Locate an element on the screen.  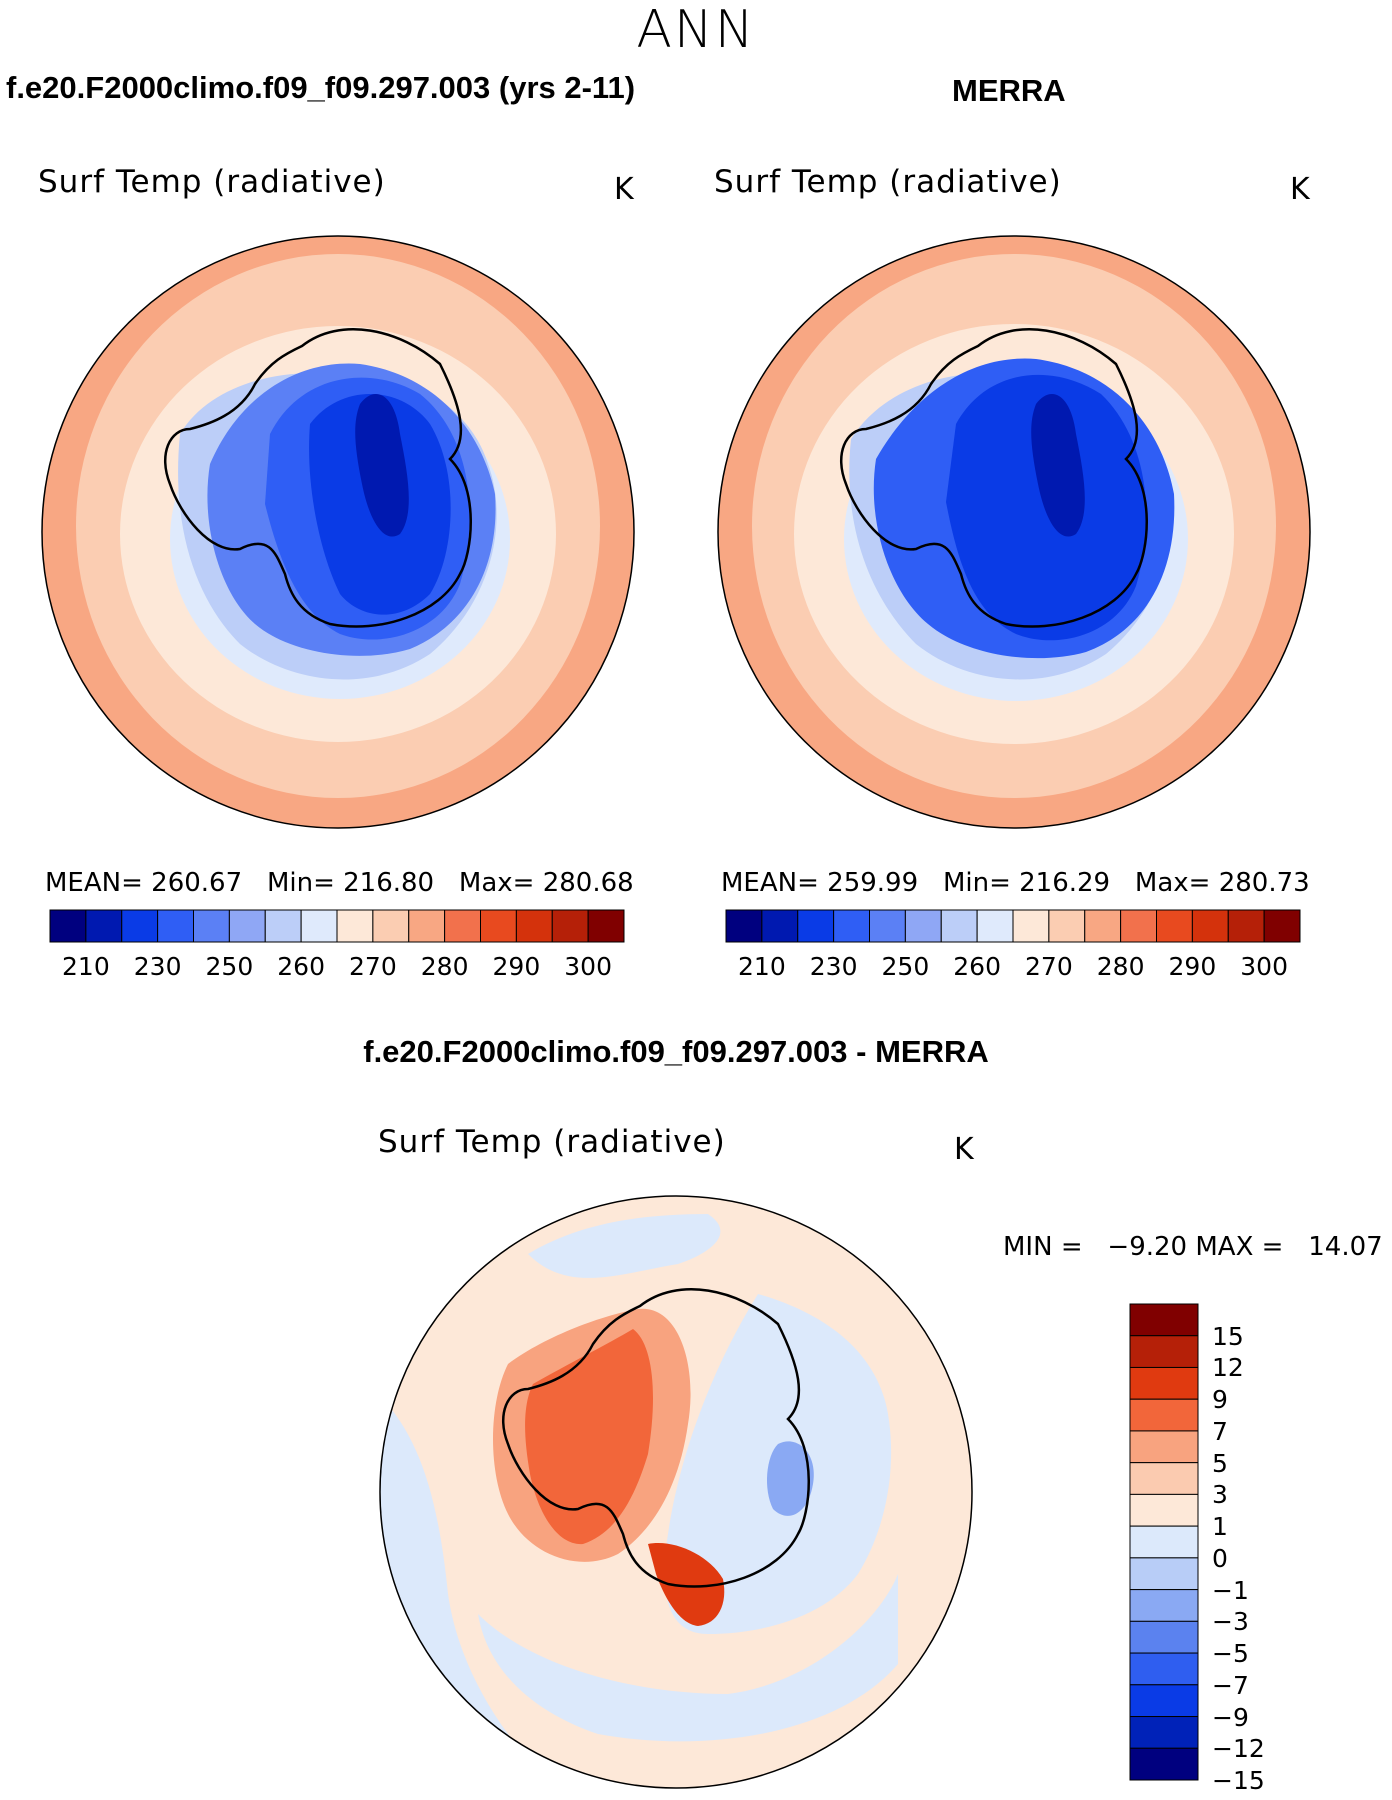
colorbar-tick-label: 250 is located at coordinates (229, 966).